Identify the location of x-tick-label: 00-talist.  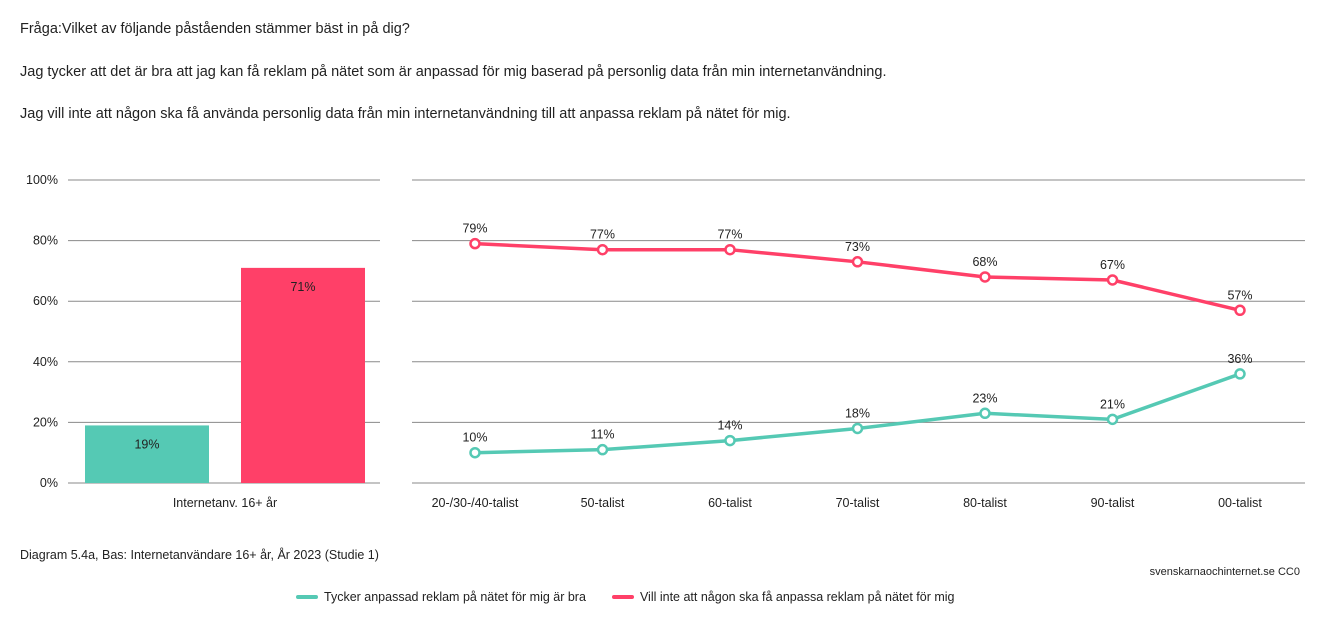
(1240, 503).